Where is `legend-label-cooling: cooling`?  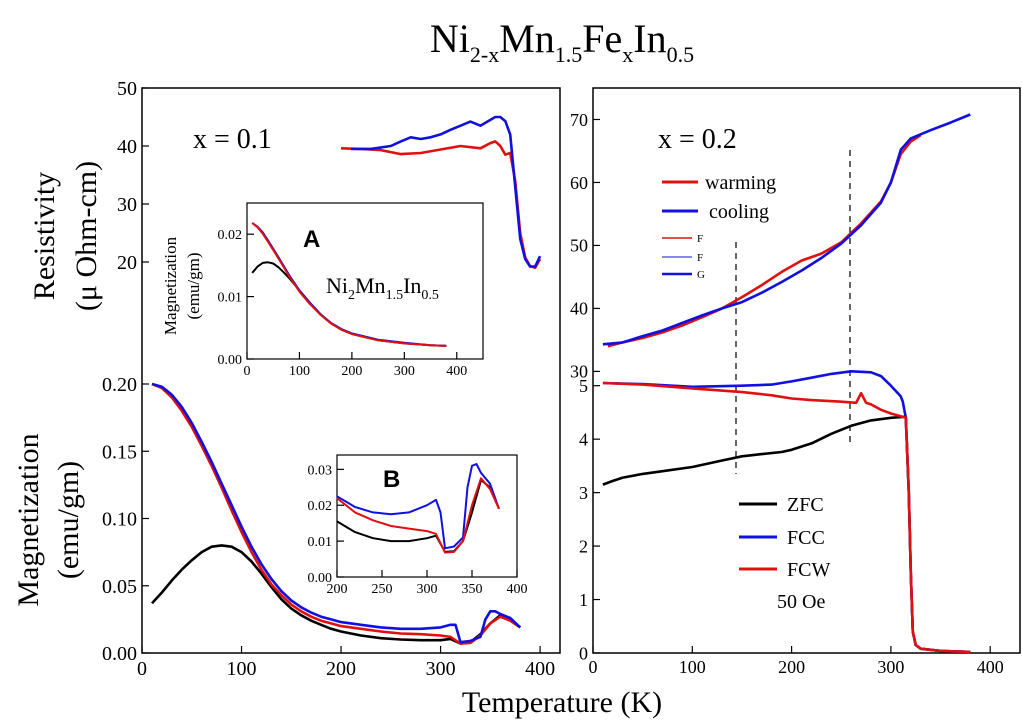 legend-label-cooling: cooling is located at coordinates (739, 212).